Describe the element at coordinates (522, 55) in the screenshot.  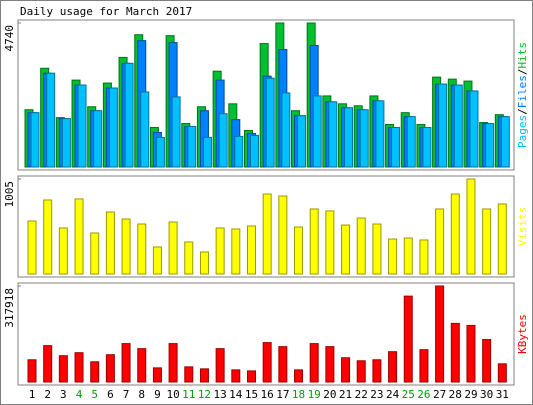
I see `legend-entry: Hits` at that location.